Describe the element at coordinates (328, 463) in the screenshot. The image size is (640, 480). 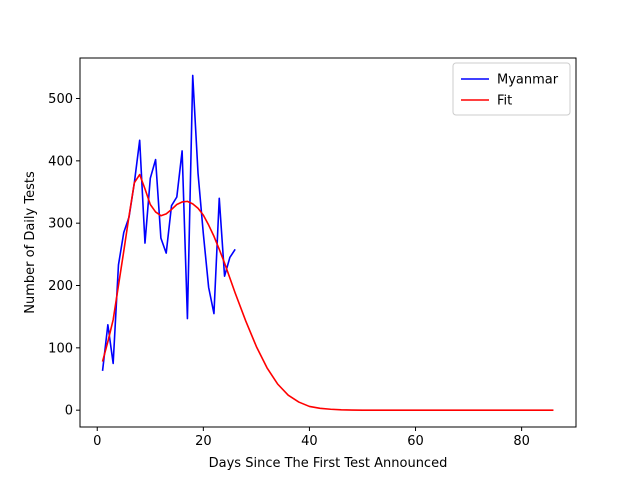
I see `x-axis-label: Days Since The First Test Announced` at that location.